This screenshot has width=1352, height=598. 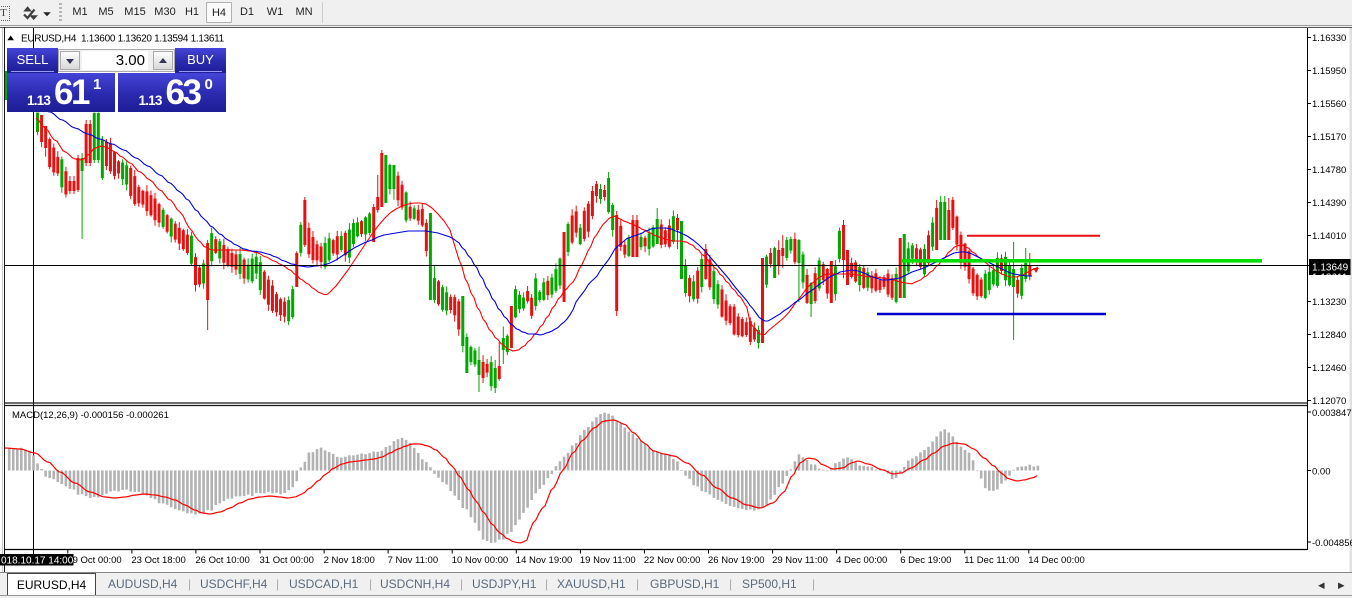 What do you see at coordinates (480, 560) in the screenshot?
I see `svg-text: 10 Nov 00:00` at bounding box center [480, 560].